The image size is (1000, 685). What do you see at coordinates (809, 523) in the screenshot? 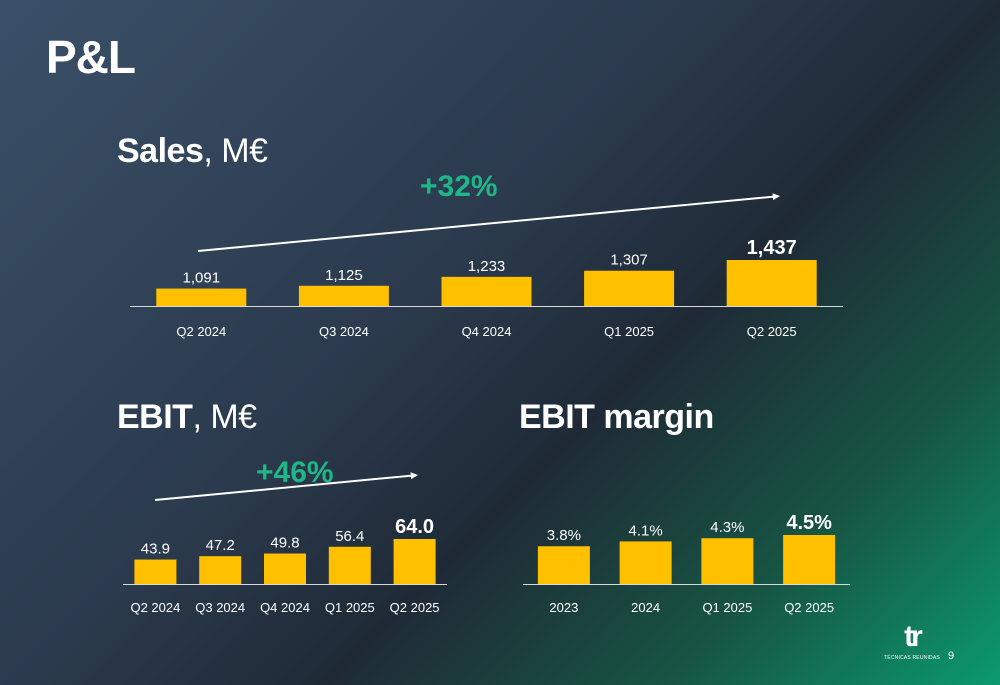
I see `margin-value-label: 4.5%` at bounding box center [809, 523].